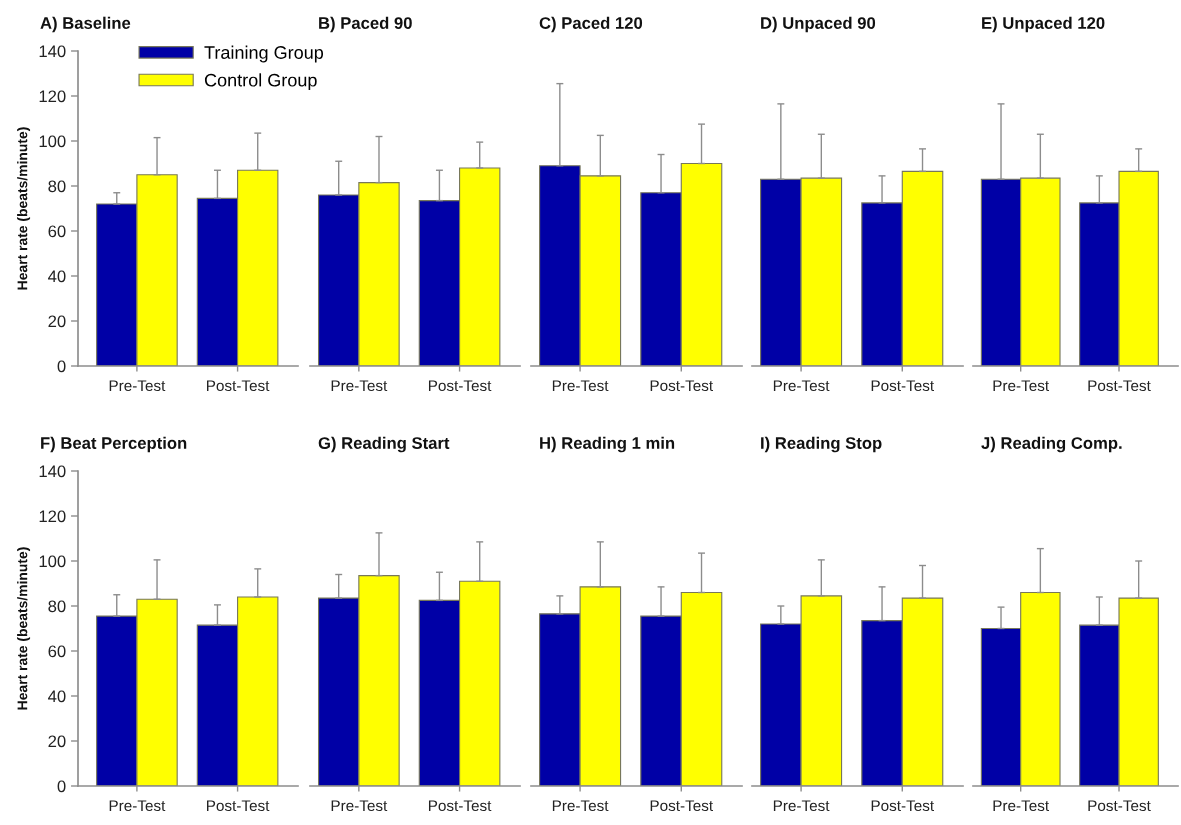 The image size is (1181, 825). What do you see at coordinates (264, 54) in the screenshot?
I see `legend-label: Training Group` at bounding box center [264, 54].